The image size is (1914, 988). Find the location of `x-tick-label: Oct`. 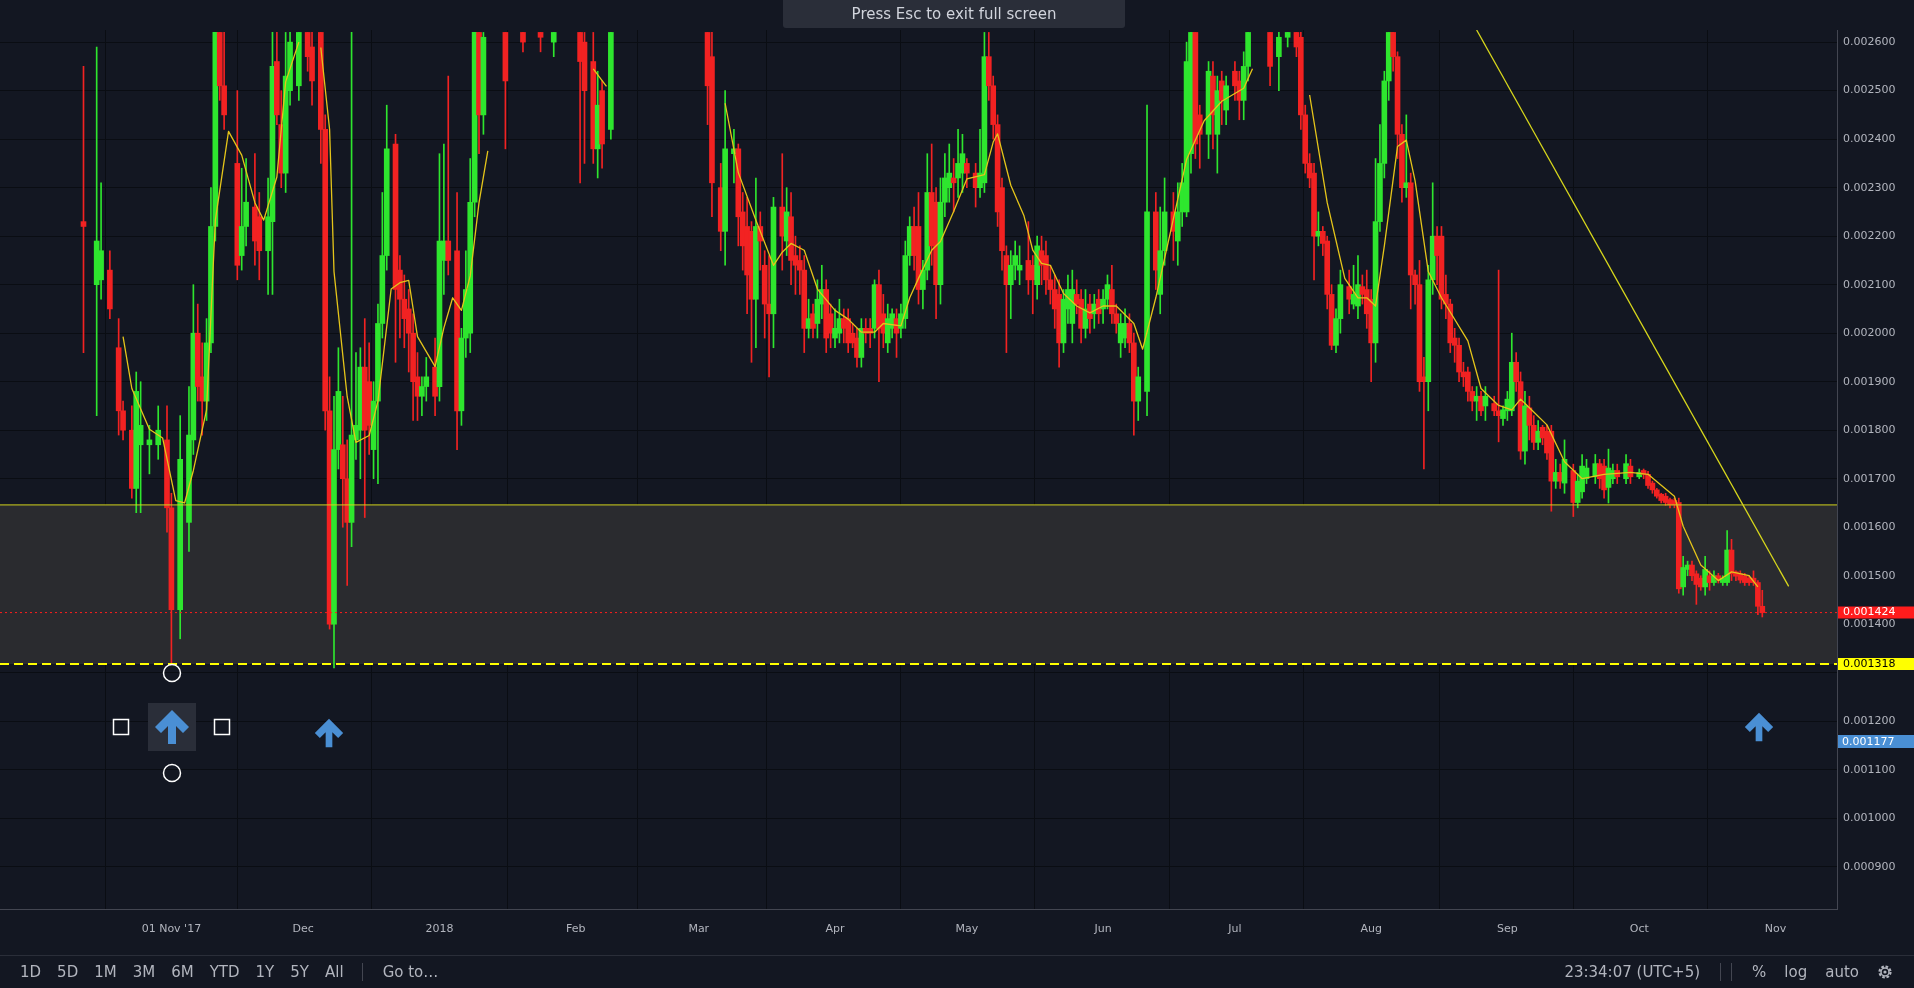

x-tick-label: Oct is located at coordinates (1639, 929).